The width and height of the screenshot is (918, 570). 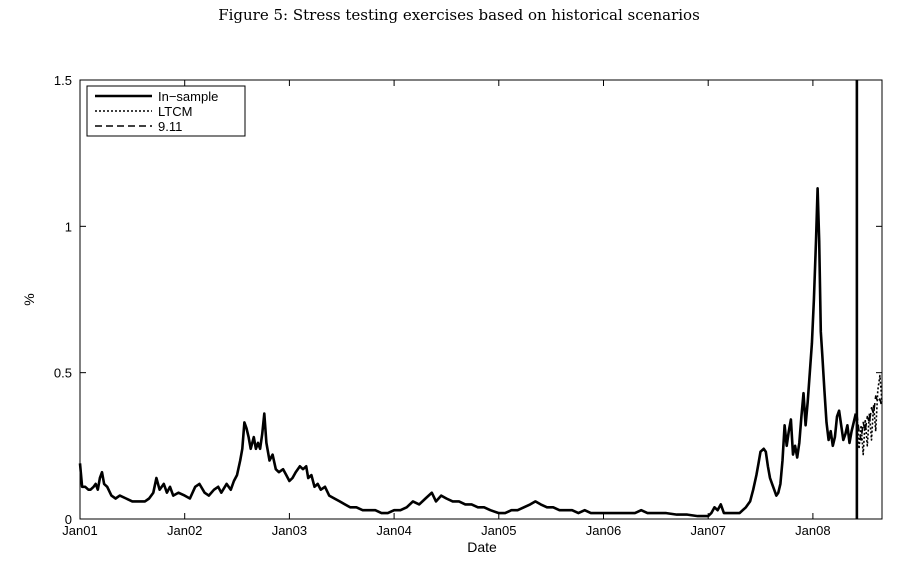 I want to click on legend-label-1: LTCM, so click(x=175, y=111).